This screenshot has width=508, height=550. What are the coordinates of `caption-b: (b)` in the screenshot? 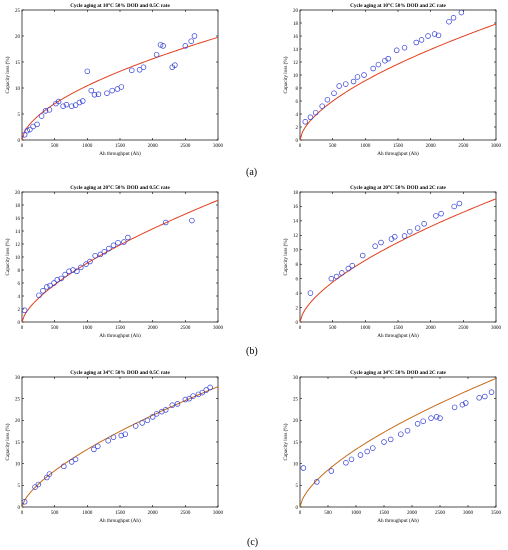 It's located at (252, 351).